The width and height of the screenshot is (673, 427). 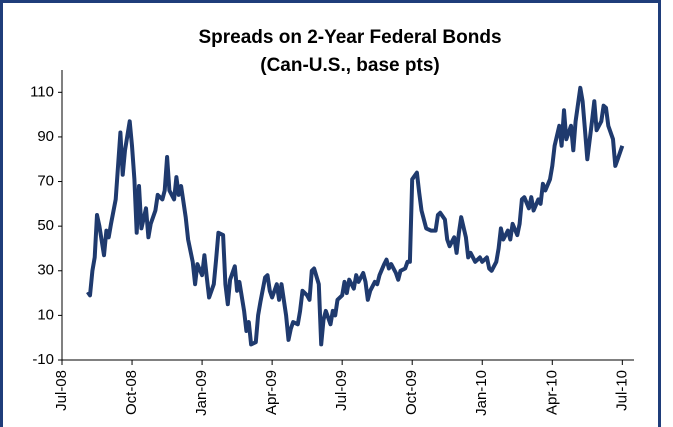 I want to click on y-tick-label: 70, so click(x=45, y=181).